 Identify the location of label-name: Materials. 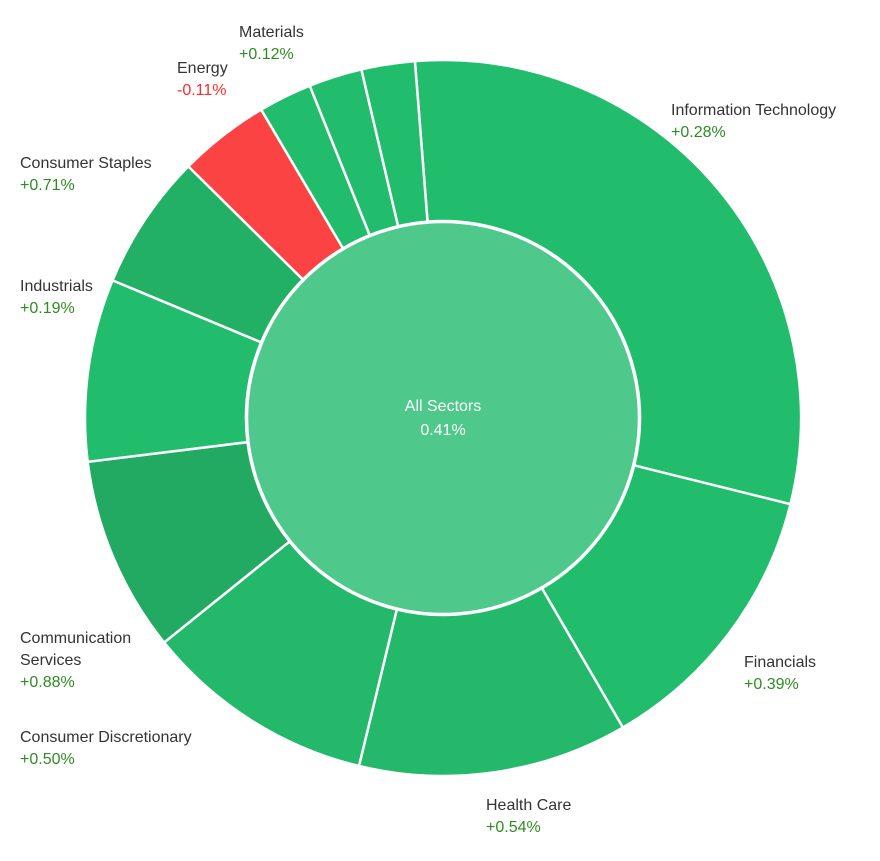
(271, 32).